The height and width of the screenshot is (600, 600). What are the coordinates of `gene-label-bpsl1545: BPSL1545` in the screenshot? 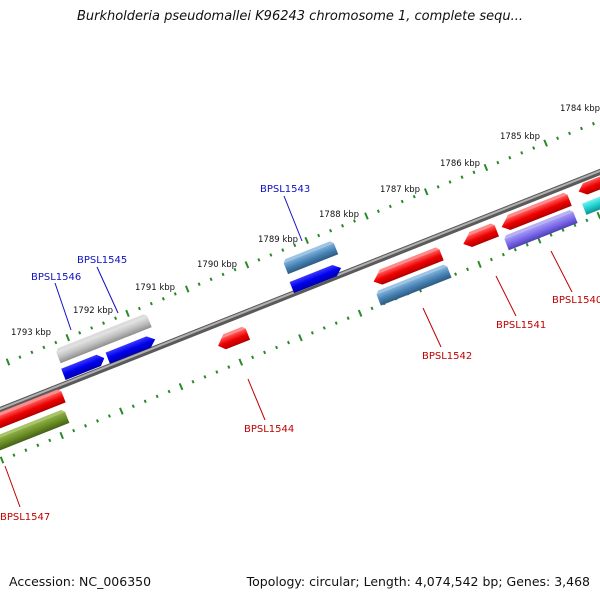 It's located at (102, 260).